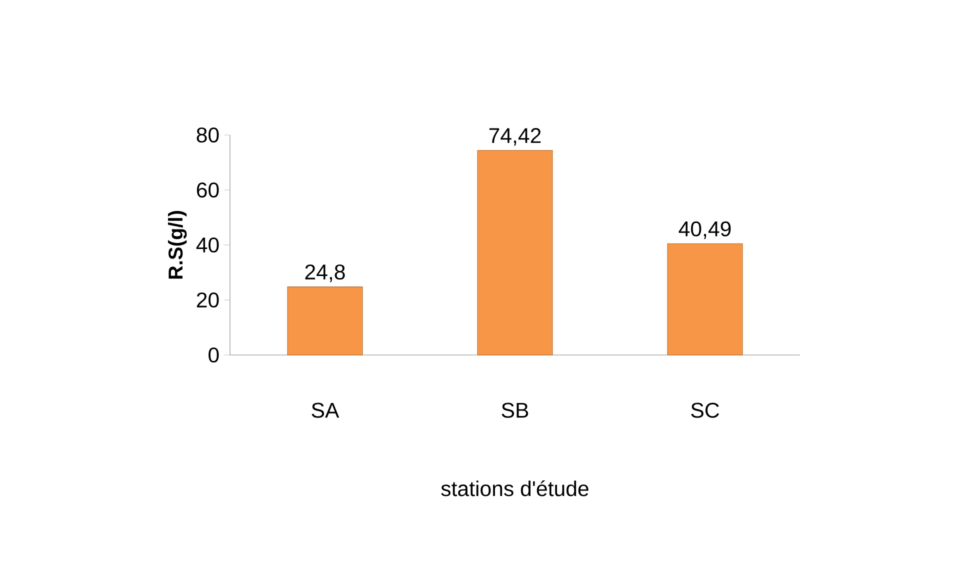 The image size is (960, 569). Describe the element at coordinates (325, 273) in the screenshot. I see `data-label: 24,8` at that location.